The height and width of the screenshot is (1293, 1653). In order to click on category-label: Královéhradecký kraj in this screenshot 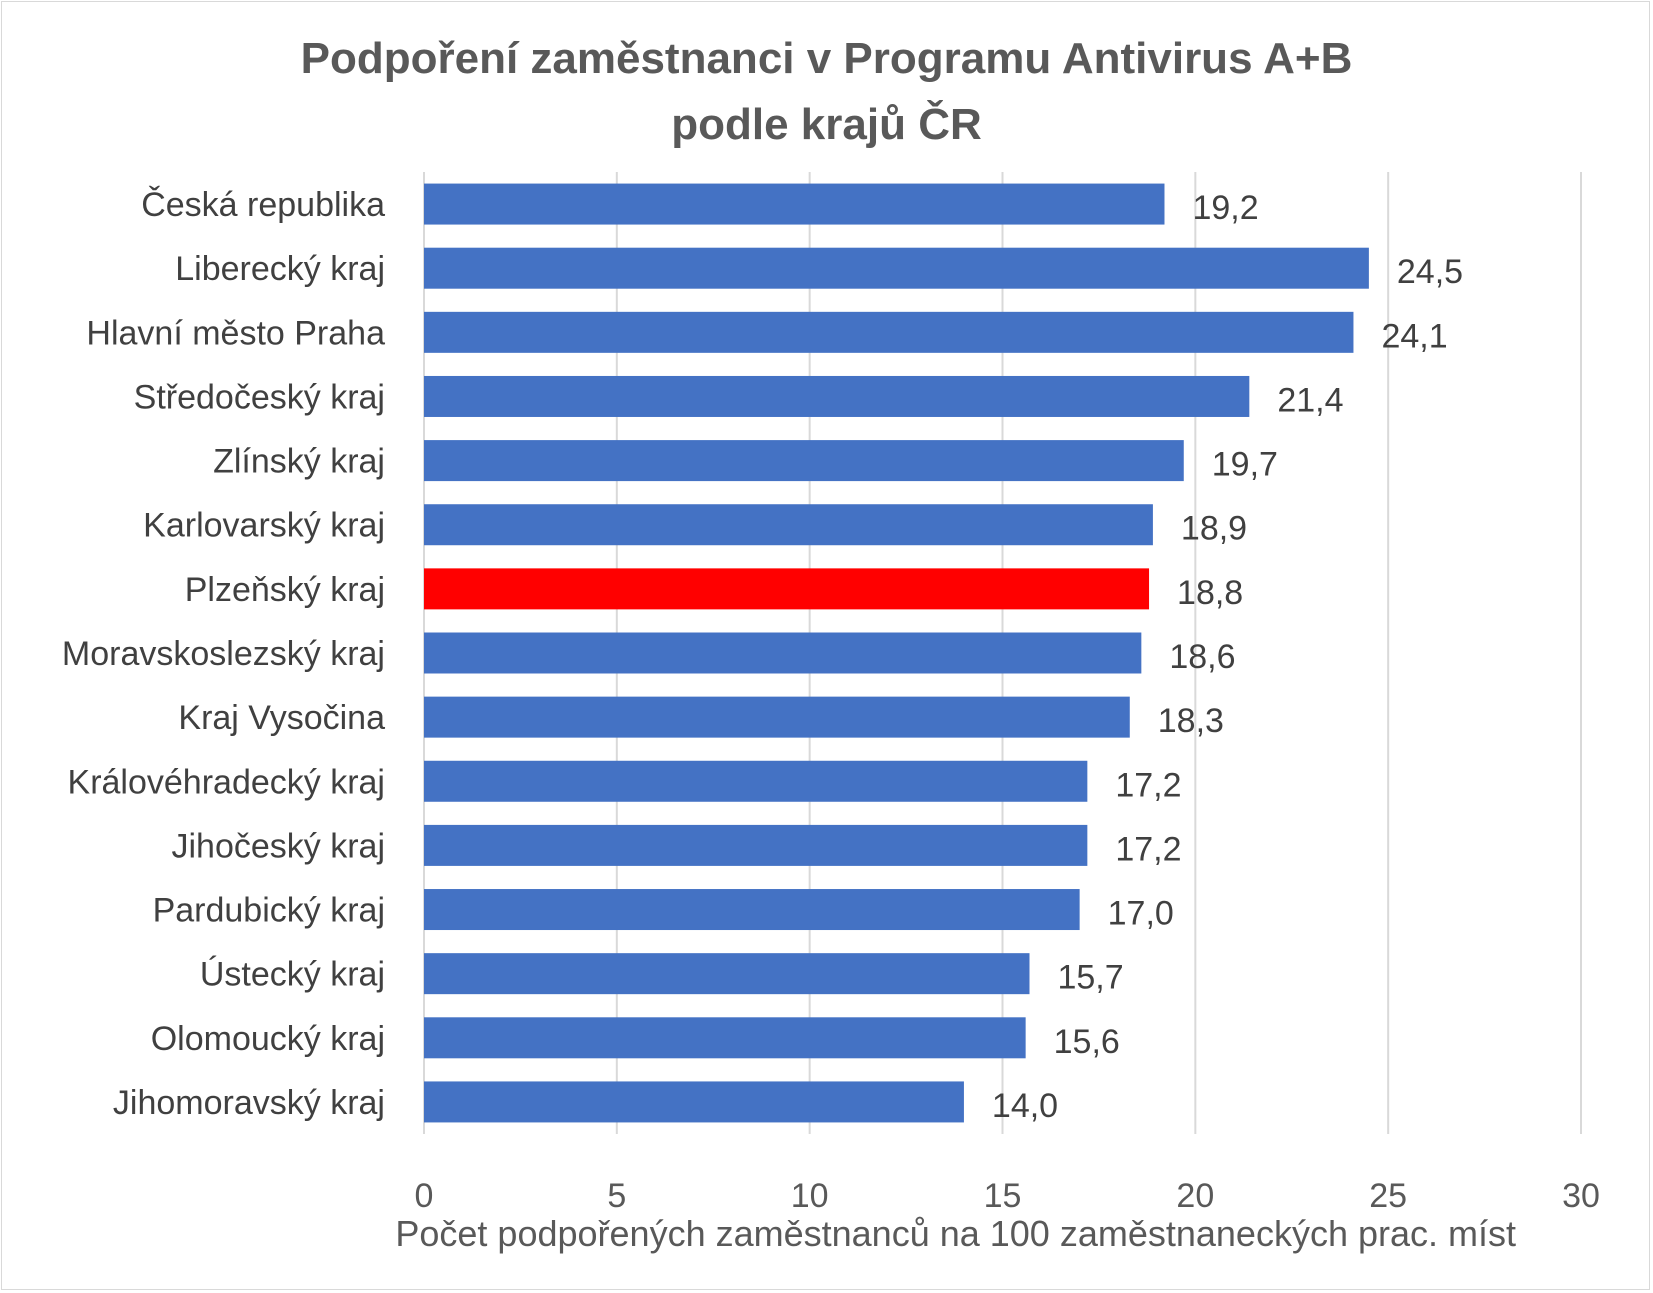, I will do `click(226, 782)`.